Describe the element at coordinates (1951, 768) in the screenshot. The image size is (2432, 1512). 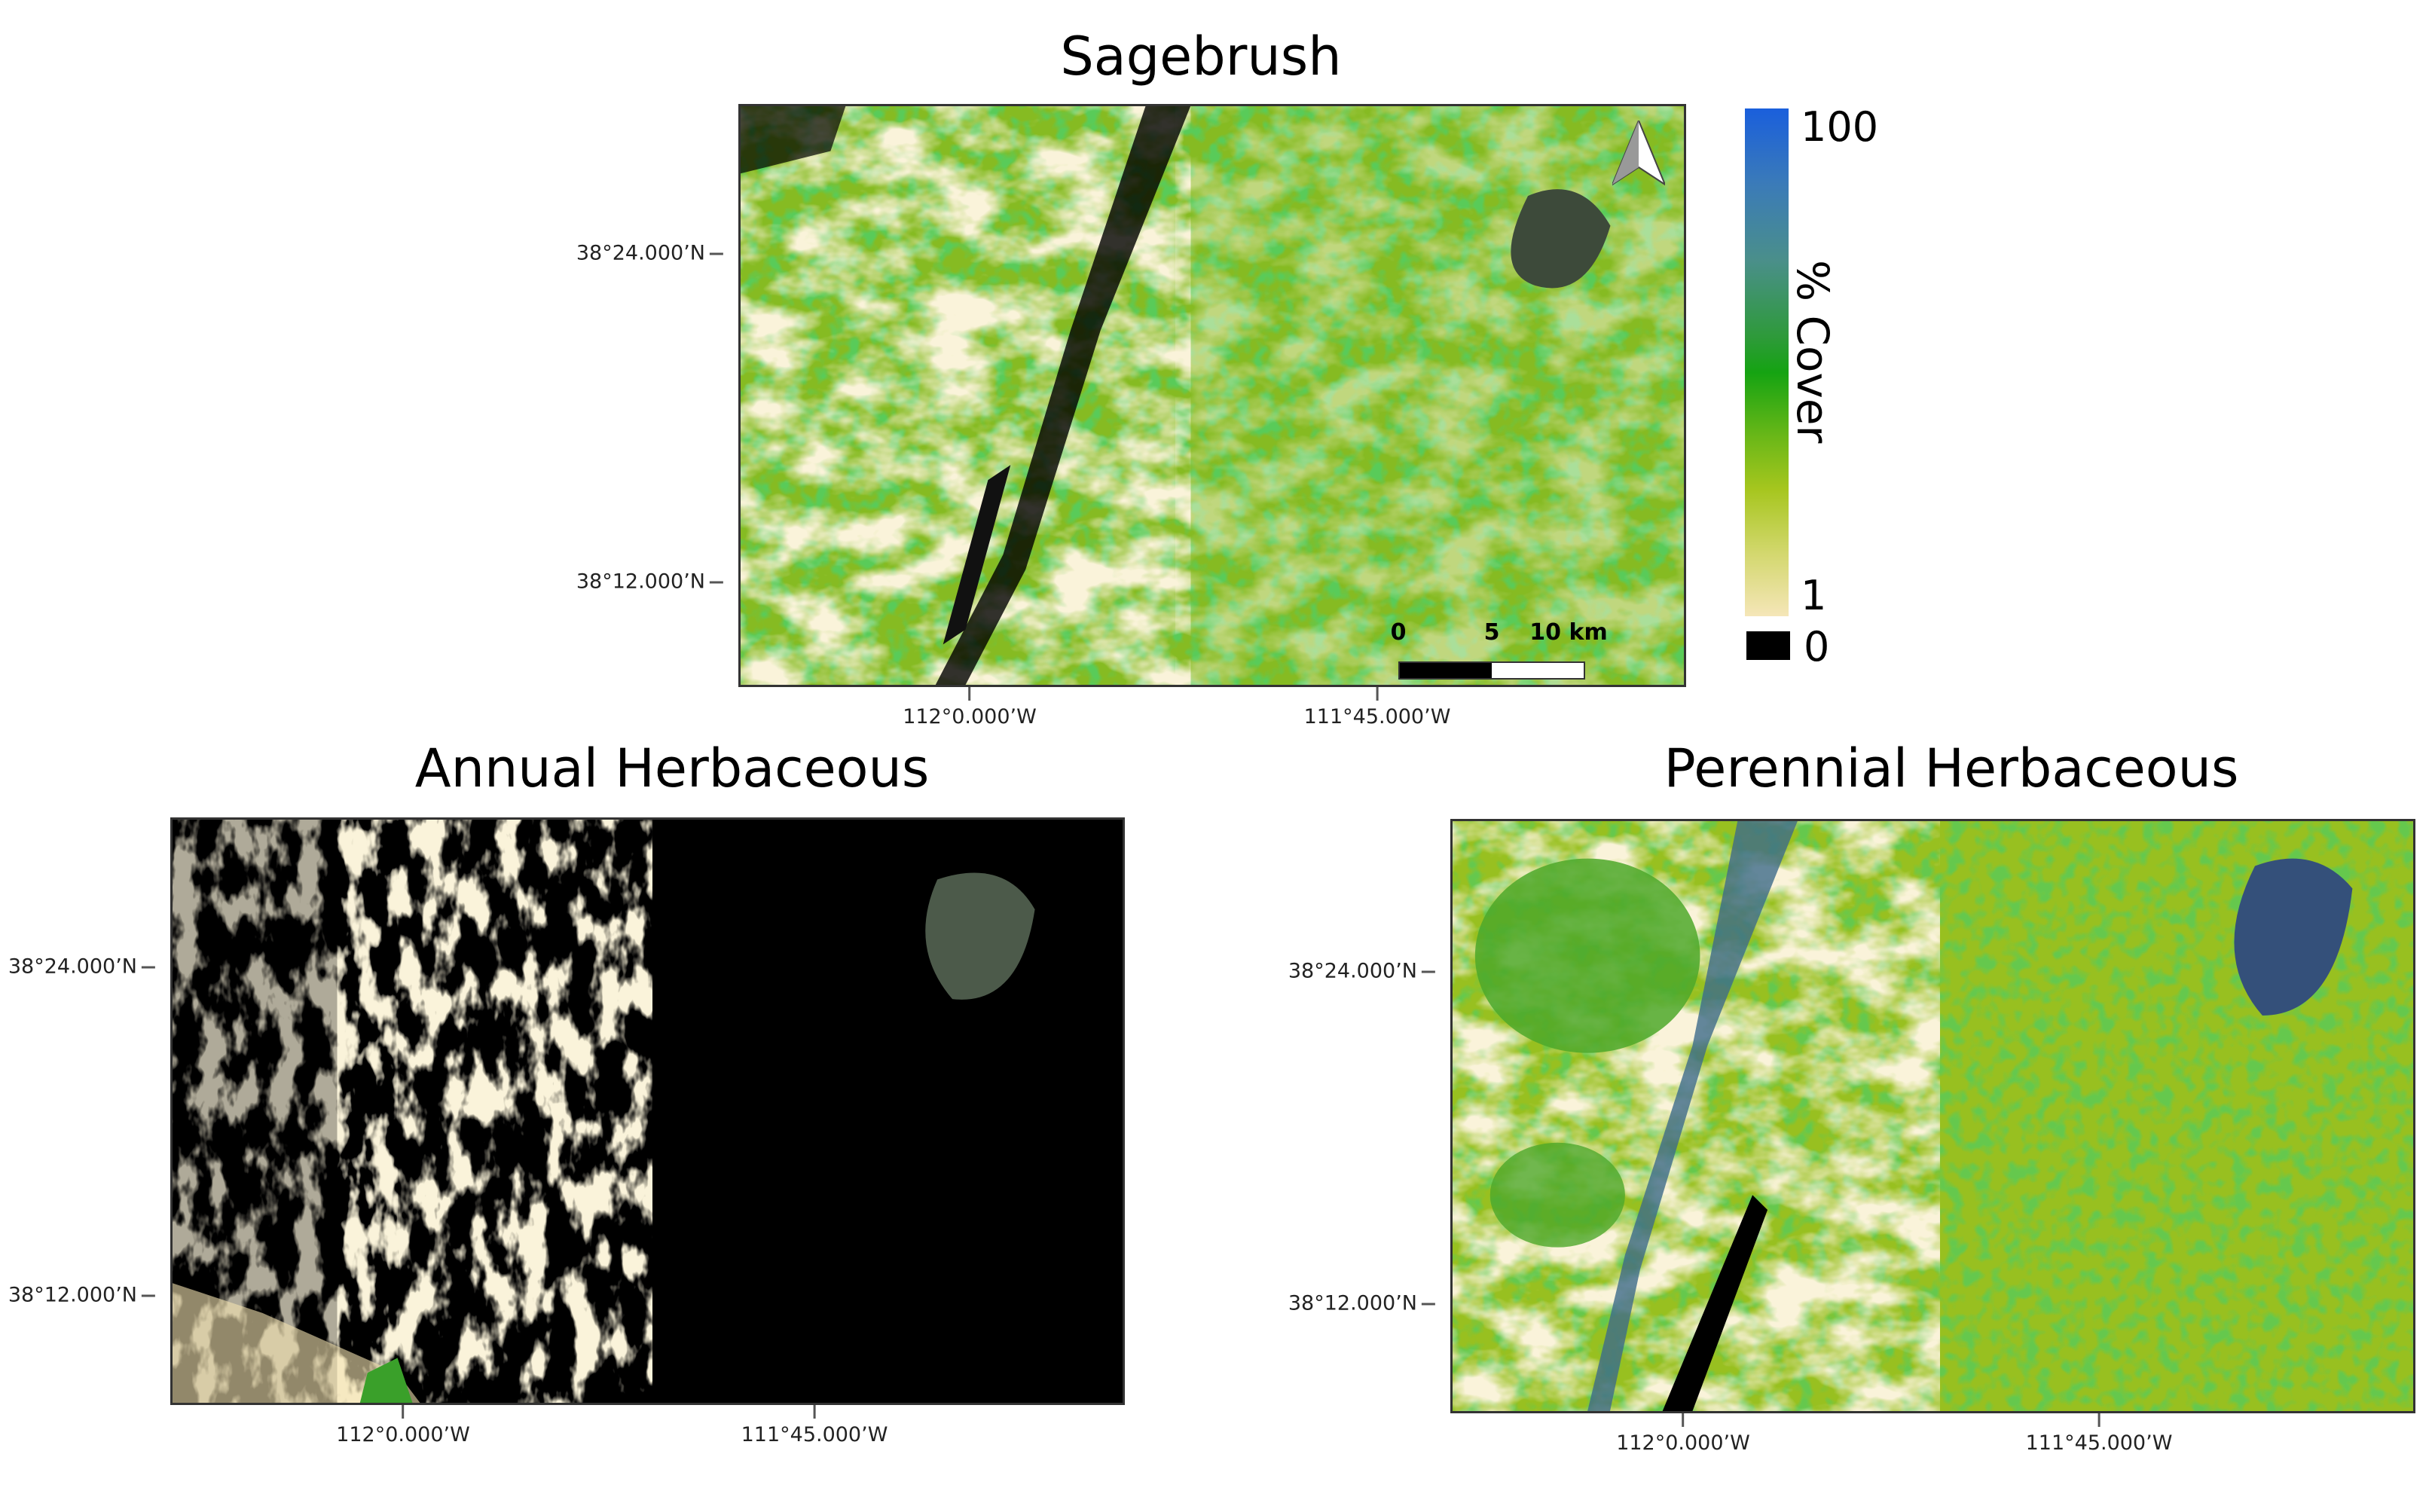
I see `panel-title-perennial-herbaceous: Perennial Herbaceous` at that location.